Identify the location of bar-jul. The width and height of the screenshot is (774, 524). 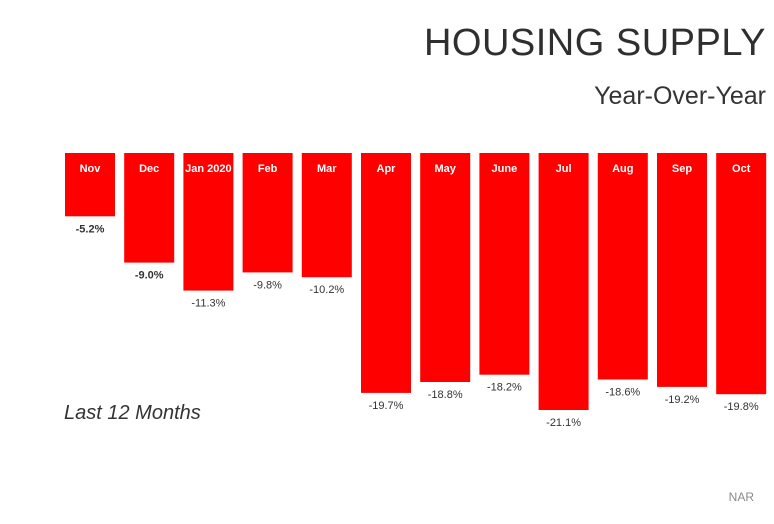
(563, 281).